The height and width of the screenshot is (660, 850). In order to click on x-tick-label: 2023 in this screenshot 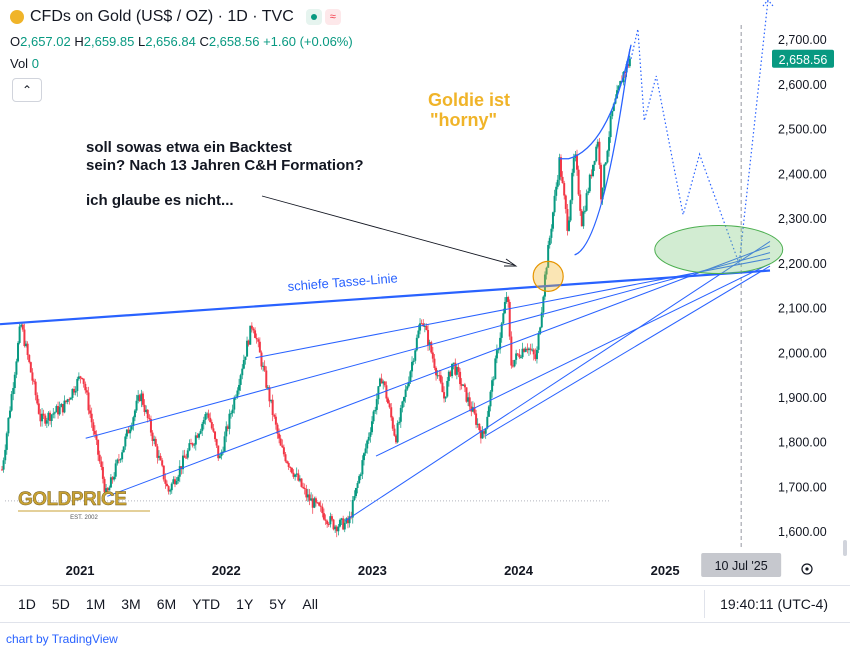, I will do `click(372, 570)`.